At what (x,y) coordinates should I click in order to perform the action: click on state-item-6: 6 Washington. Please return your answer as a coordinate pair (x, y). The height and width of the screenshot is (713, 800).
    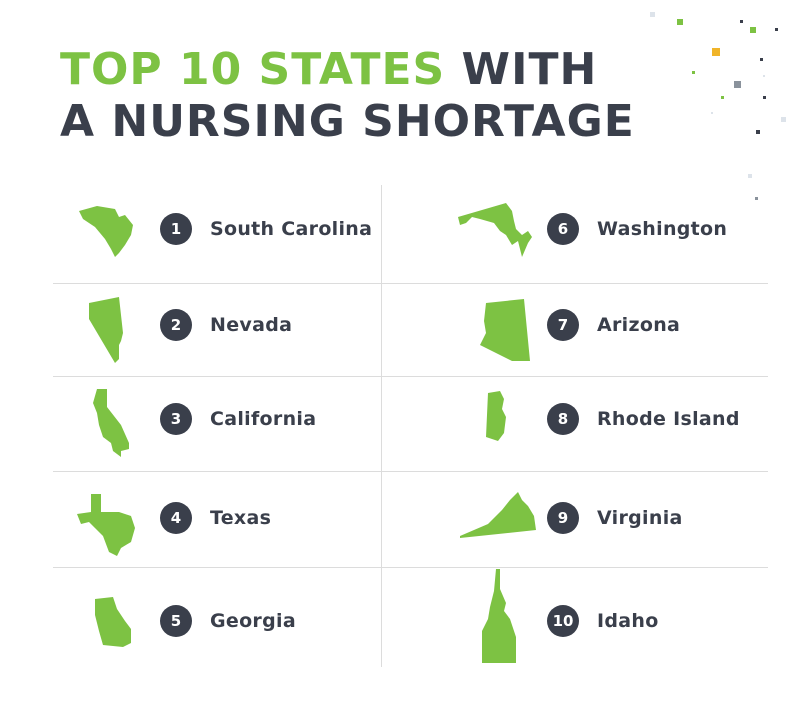
    Looking at the image, I should click on (575, 230).